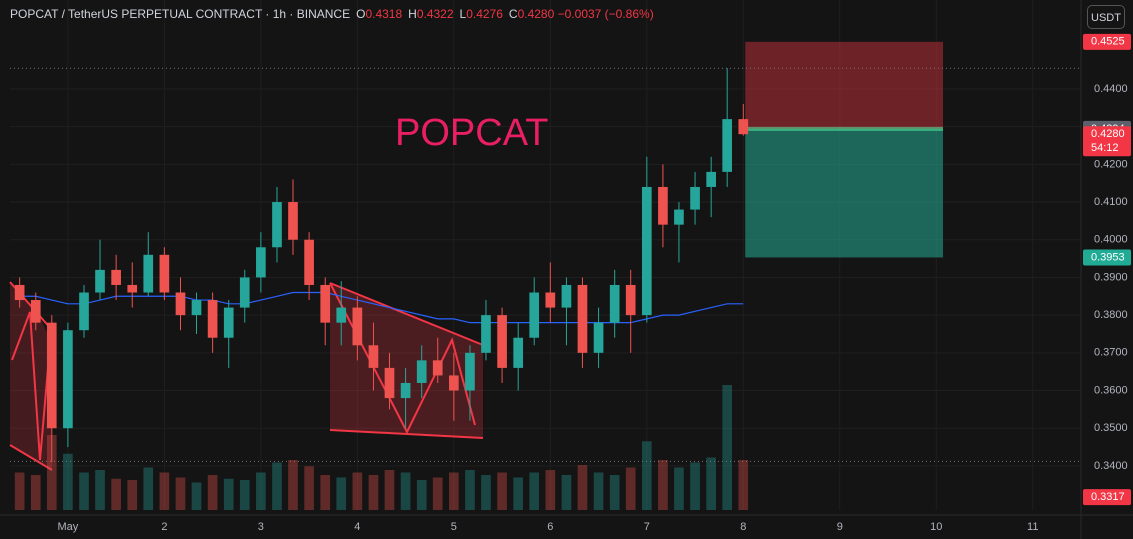 Image resolution: width=1133 pixels, height=539 pixels. What do you see at coordinates (1111, 353) in the screenshot?
I see `y-tick-label: 0.3700` at bounding box center [1111, 353].